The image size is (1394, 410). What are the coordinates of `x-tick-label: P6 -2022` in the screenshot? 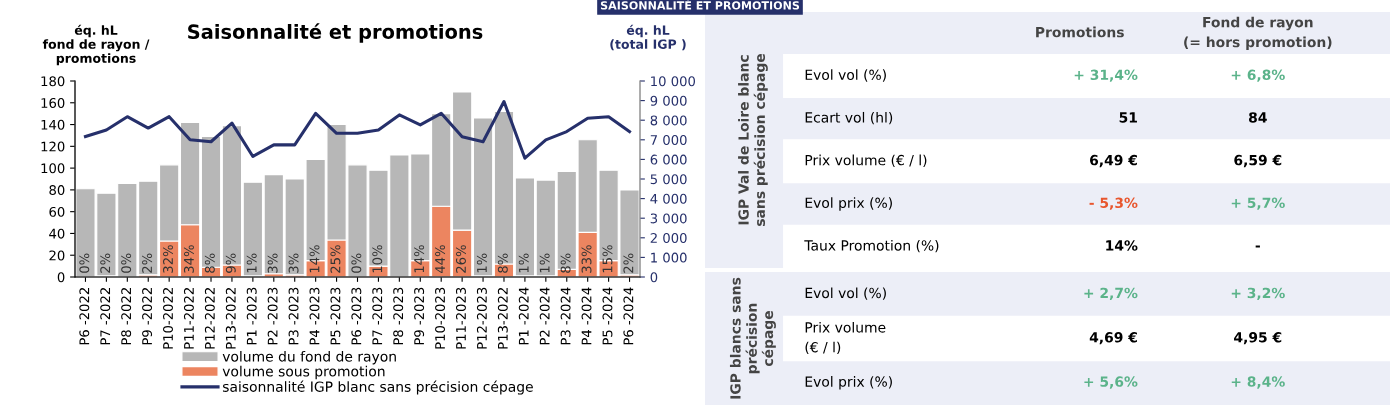 It's located at (84, 316).